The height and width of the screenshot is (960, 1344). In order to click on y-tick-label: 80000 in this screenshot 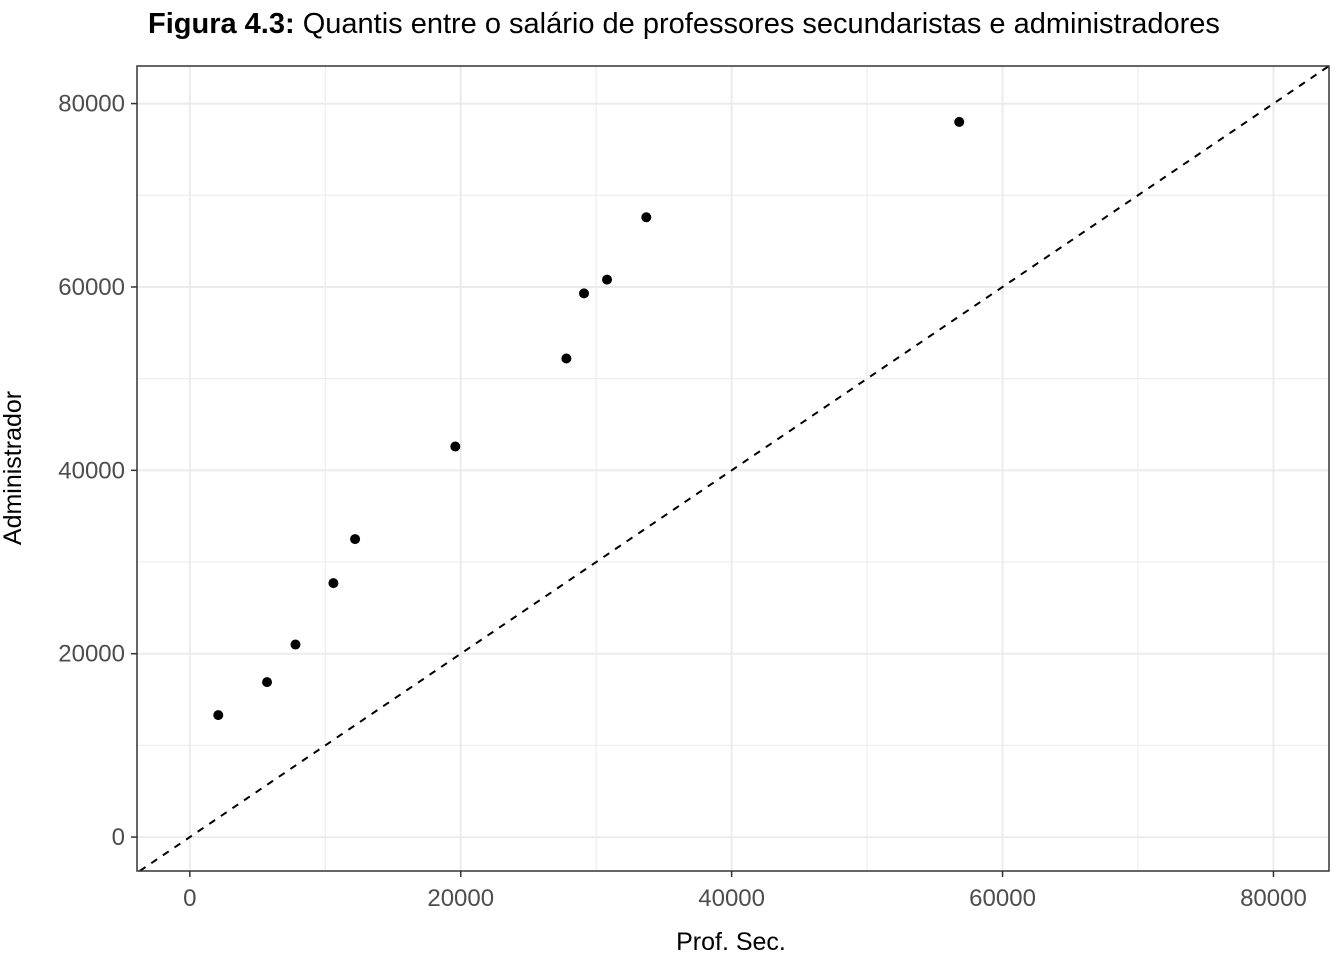, I will do `click(91, 104)`.